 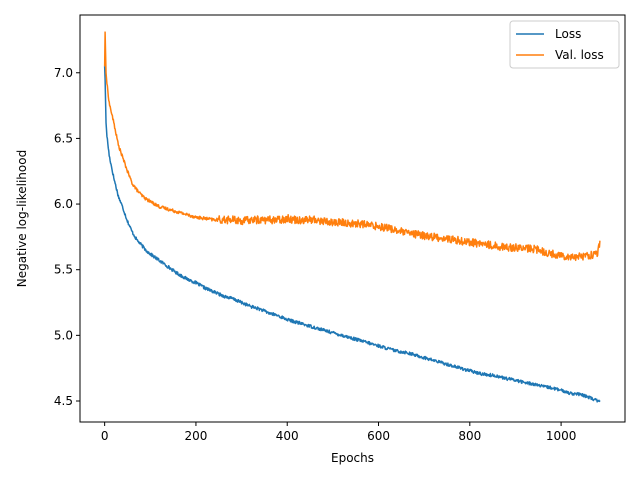 I want to click on y-axis-label: Negative log-likelihood, so click(x=22, y=218).